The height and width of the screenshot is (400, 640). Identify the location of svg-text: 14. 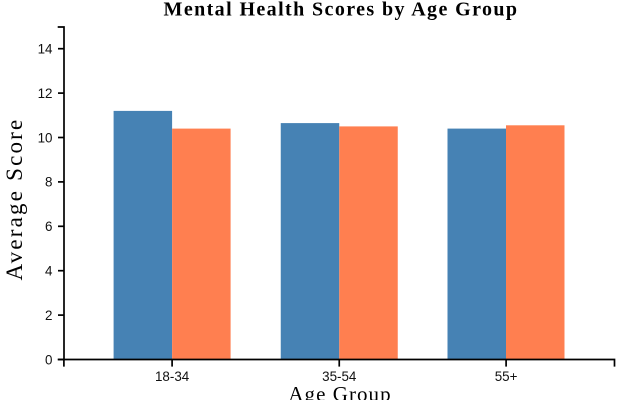
(45, 49).